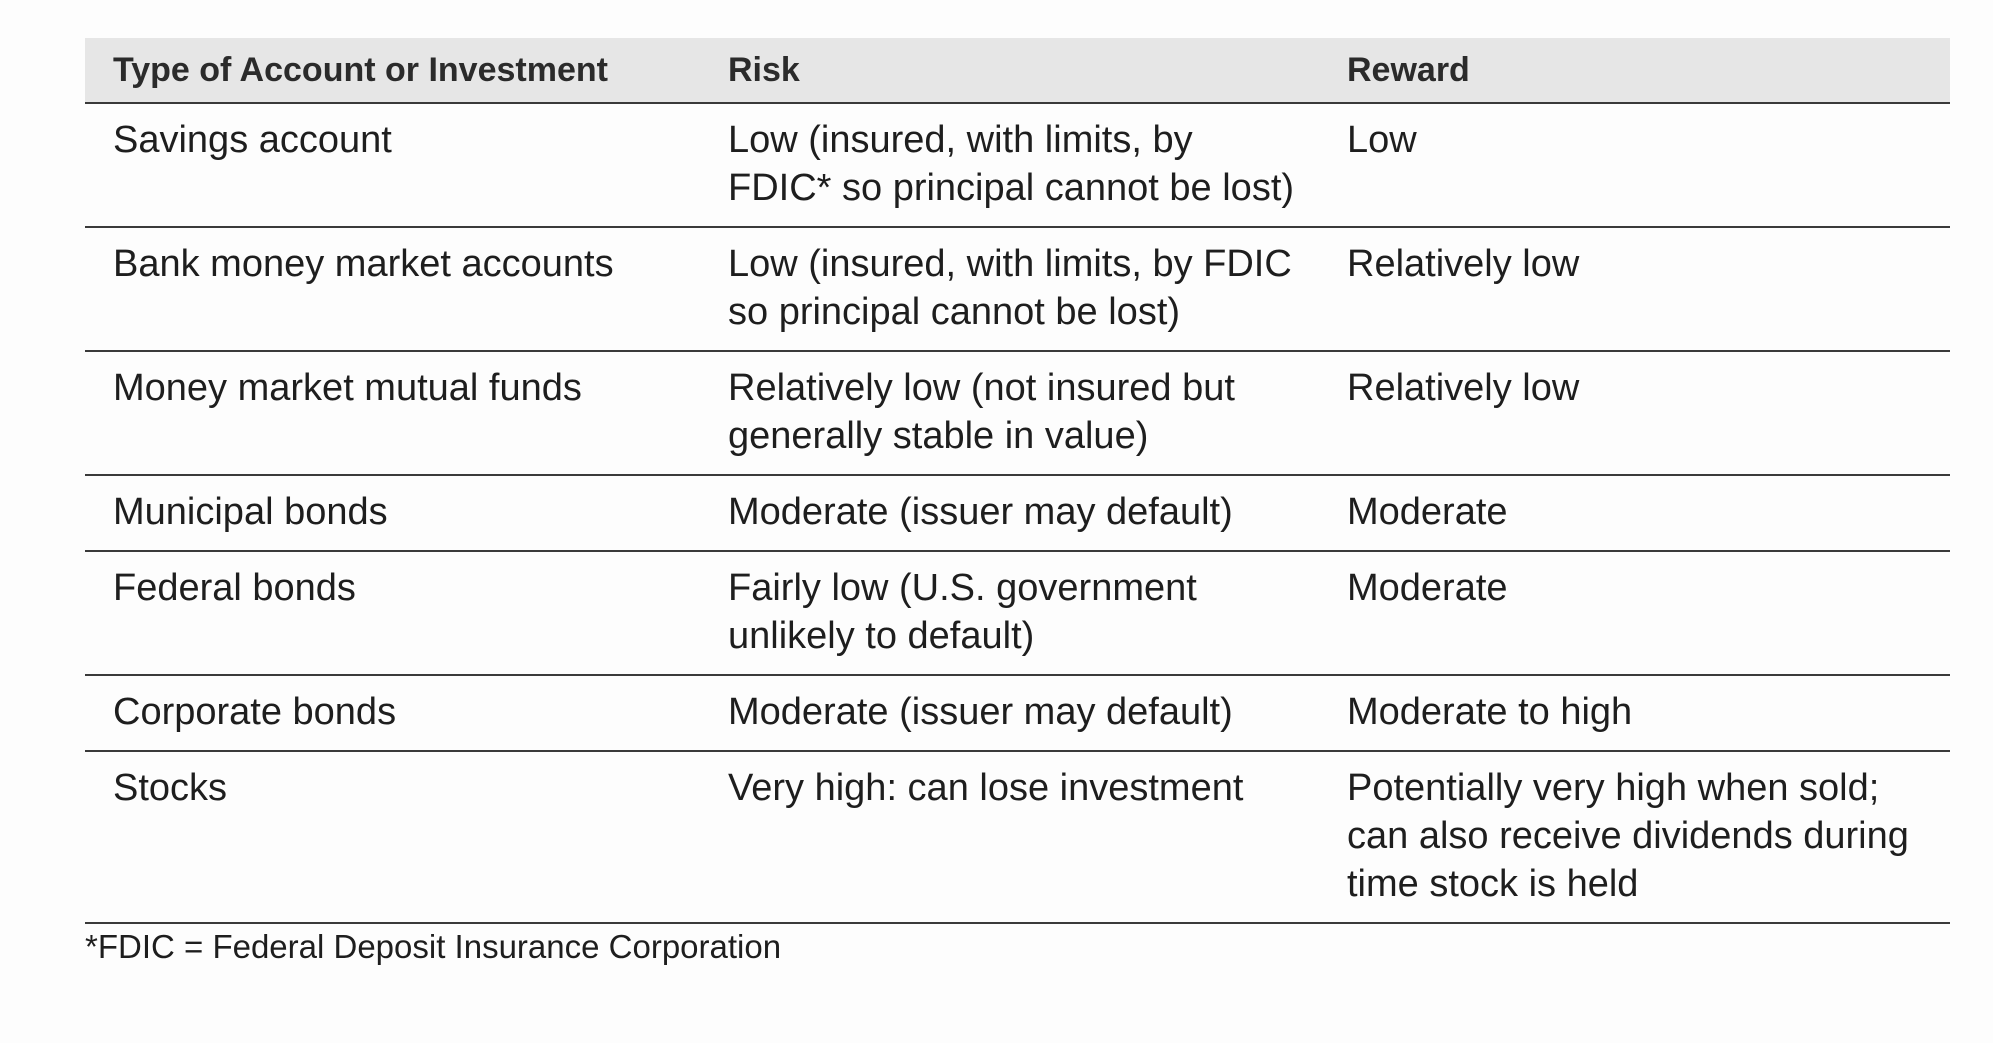 Image resolution: width=1993 pixels, height=1043 pixels. Describe the element at coordinates (393, 71) in the screenshot. I see `header-type: Type of Account or Investment` at that location.